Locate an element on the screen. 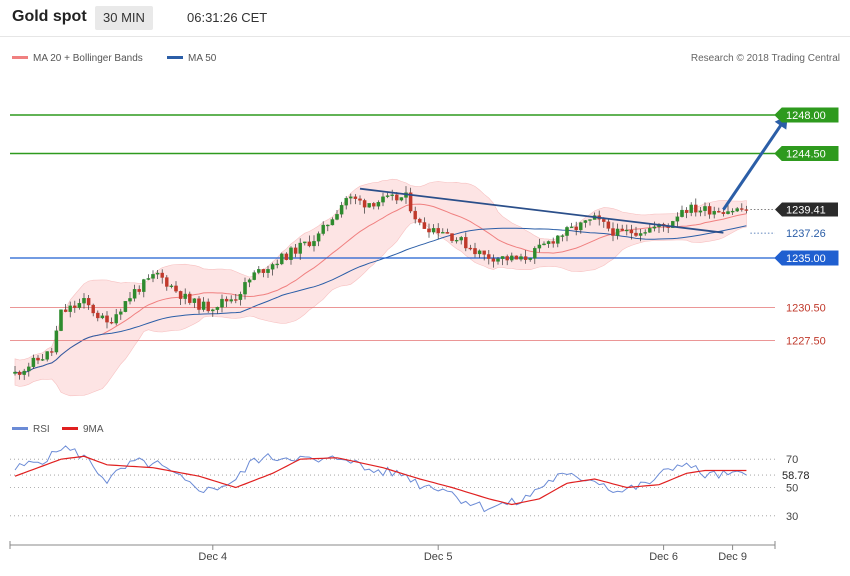 The width and height of the screenshot is (850, 576). credit-text: Research © 2018 Trading Central is located at coordinates (765, 58).